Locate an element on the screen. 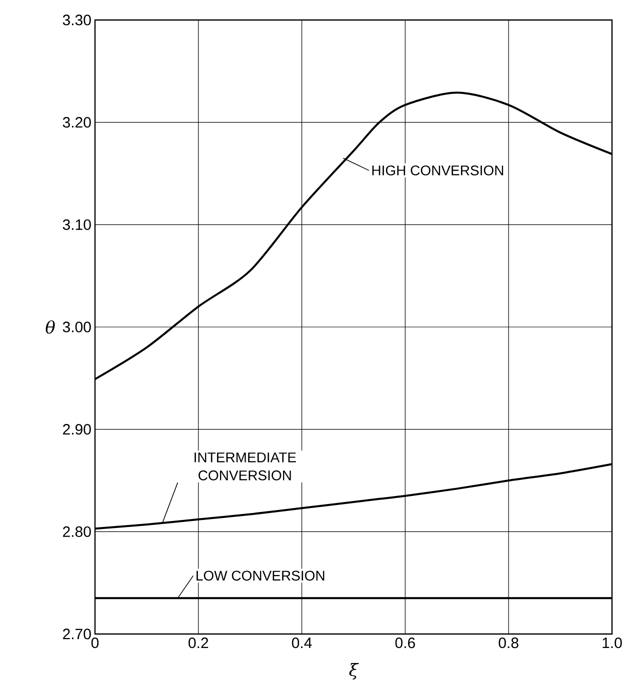 This screenshot has width=629, height=693. x-tick-label: 0.8 is located at coordinates (508, 643).